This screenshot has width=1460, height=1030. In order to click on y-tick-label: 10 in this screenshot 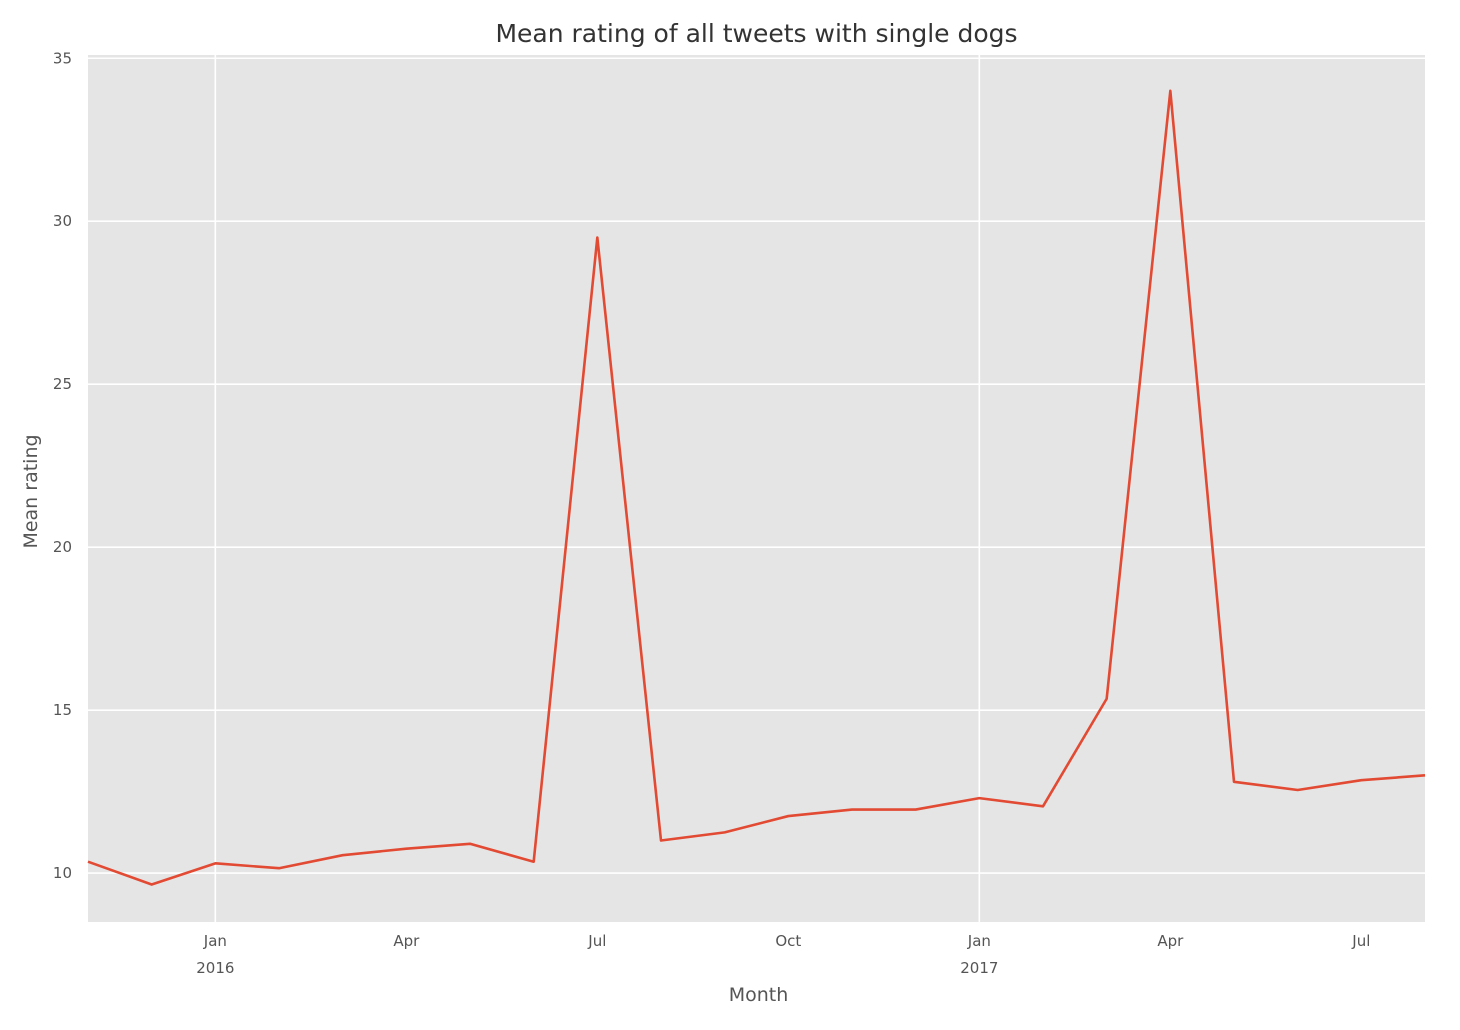, I will do `click(62, 873)`.